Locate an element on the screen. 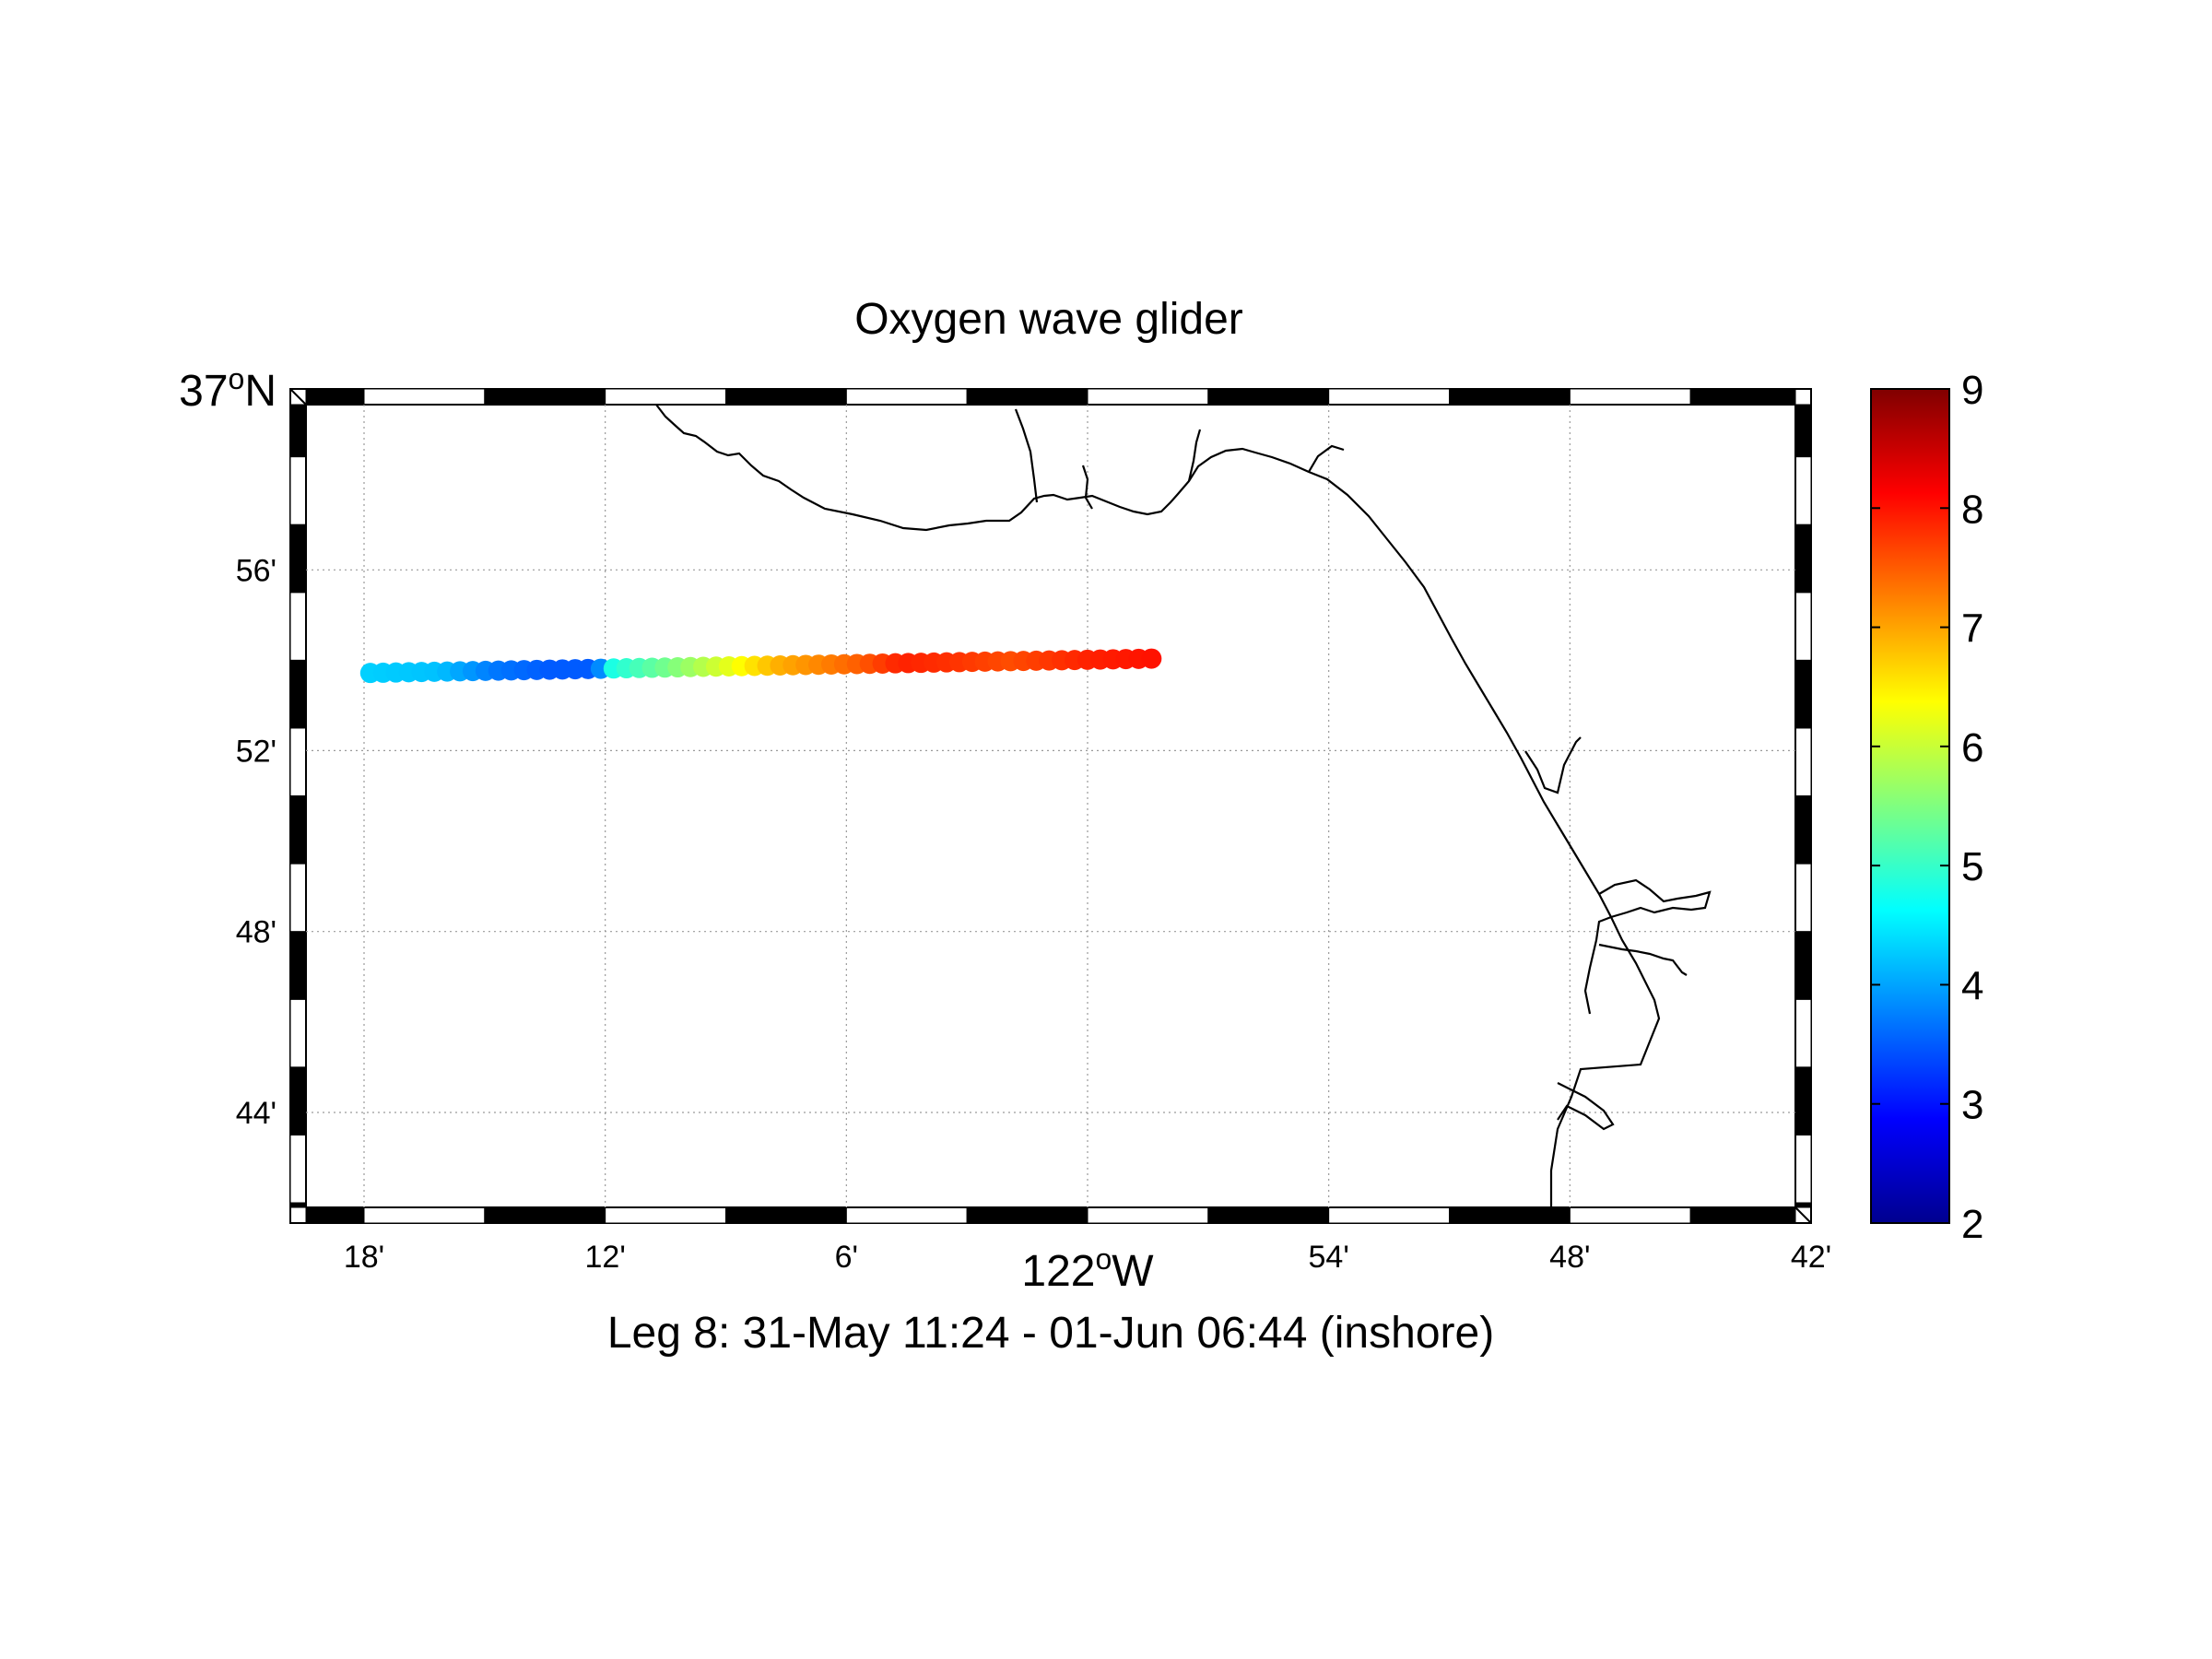 This screenshot has height=1659, width=2212. lat-tick-label-1: 52' is located at coordinates (256, 751).